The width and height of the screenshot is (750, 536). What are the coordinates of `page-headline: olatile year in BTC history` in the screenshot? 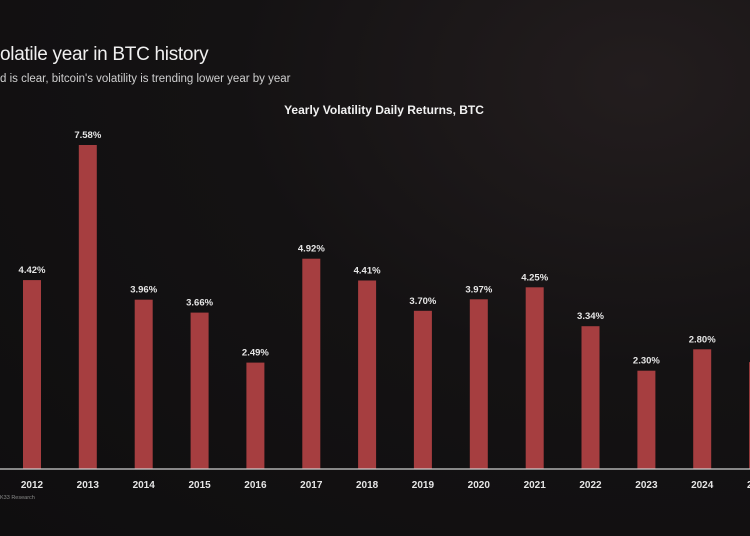 It's located at (104, 54).